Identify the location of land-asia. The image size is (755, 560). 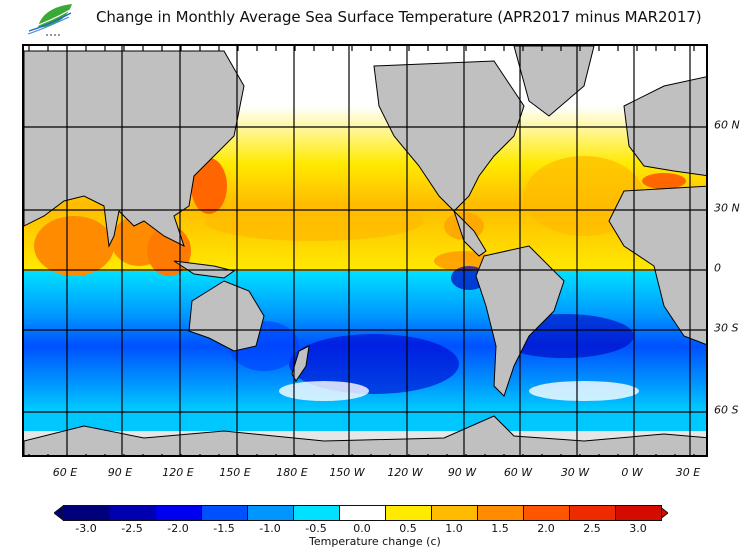
(134, 149).